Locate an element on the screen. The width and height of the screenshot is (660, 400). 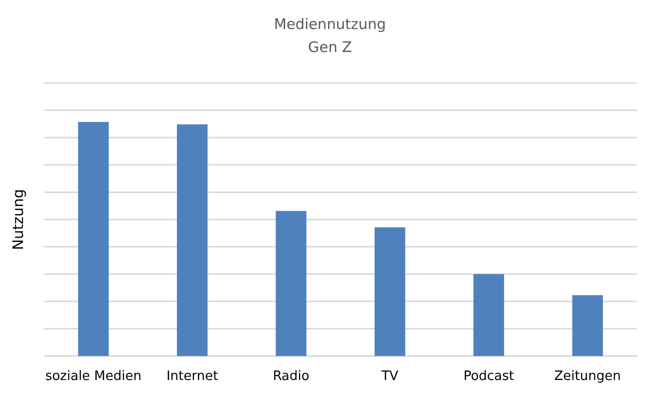
chart-title: Mediennutzung is located at coordinates (330, 25).